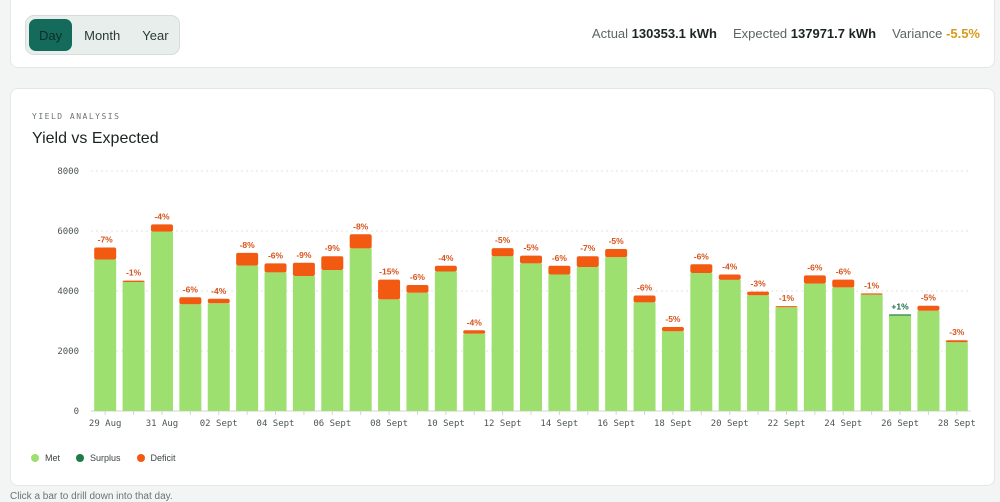 The image size is (1000, 502). Describe the element at coordinates (163, 458) in the screenshot. I see `legend-deficit-label: Deficit` at that location.